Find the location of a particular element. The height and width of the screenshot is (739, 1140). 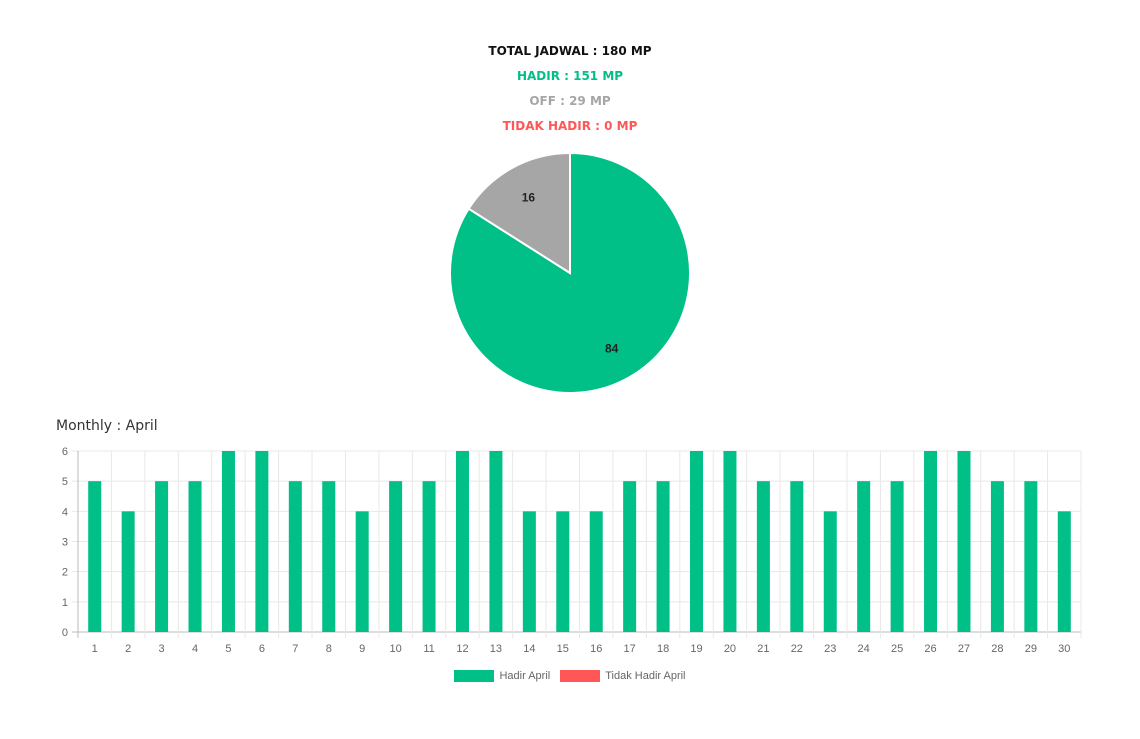

x-tick-label: 13 is located at coordinates (496, 649).